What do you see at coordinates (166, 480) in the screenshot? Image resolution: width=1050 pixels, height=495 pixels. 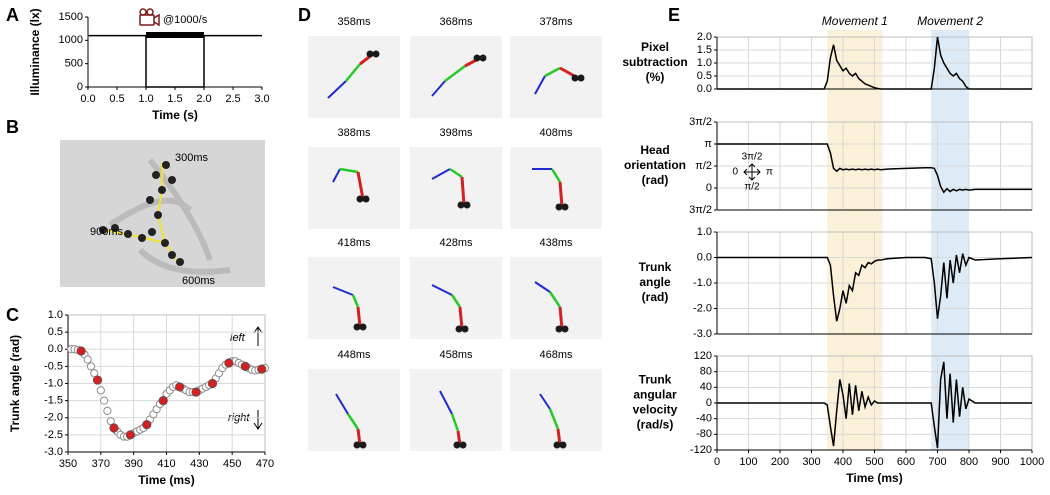 I see `x-axis-title: Time (ms)` at bounding box center [166, 480].